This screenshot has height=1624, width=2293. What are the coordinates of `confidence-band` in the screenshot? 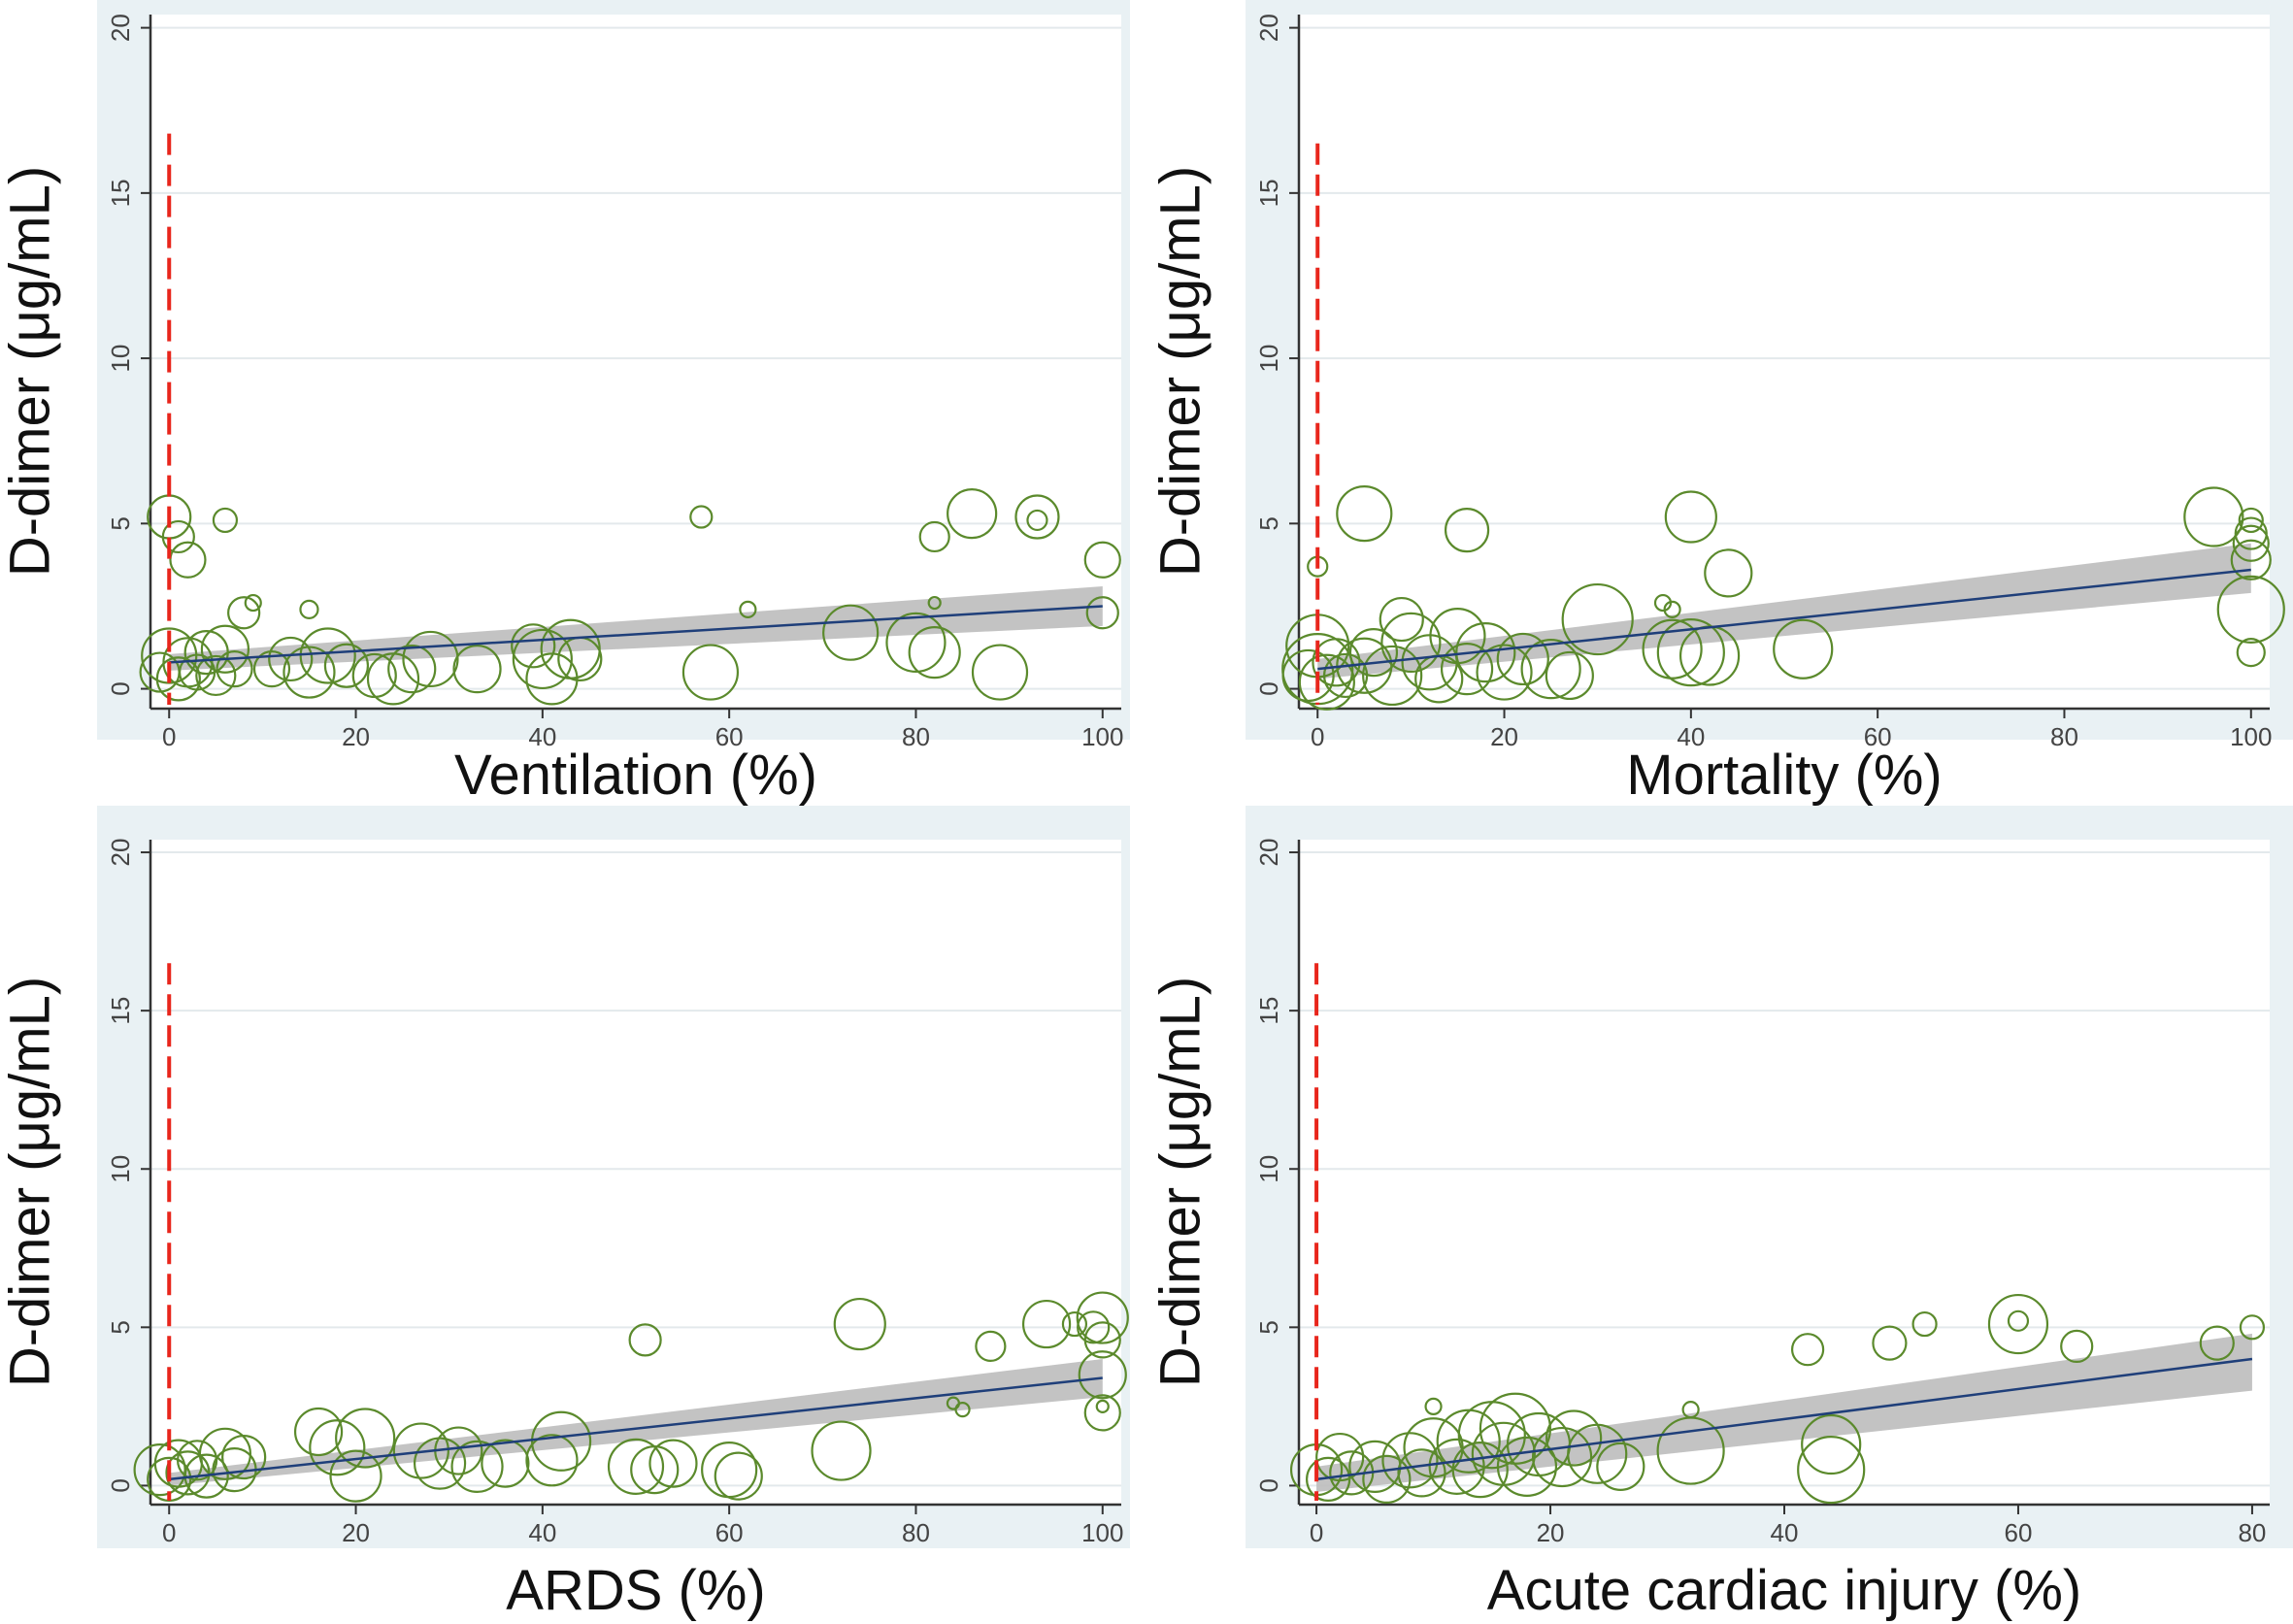 It's located at (636, 628).